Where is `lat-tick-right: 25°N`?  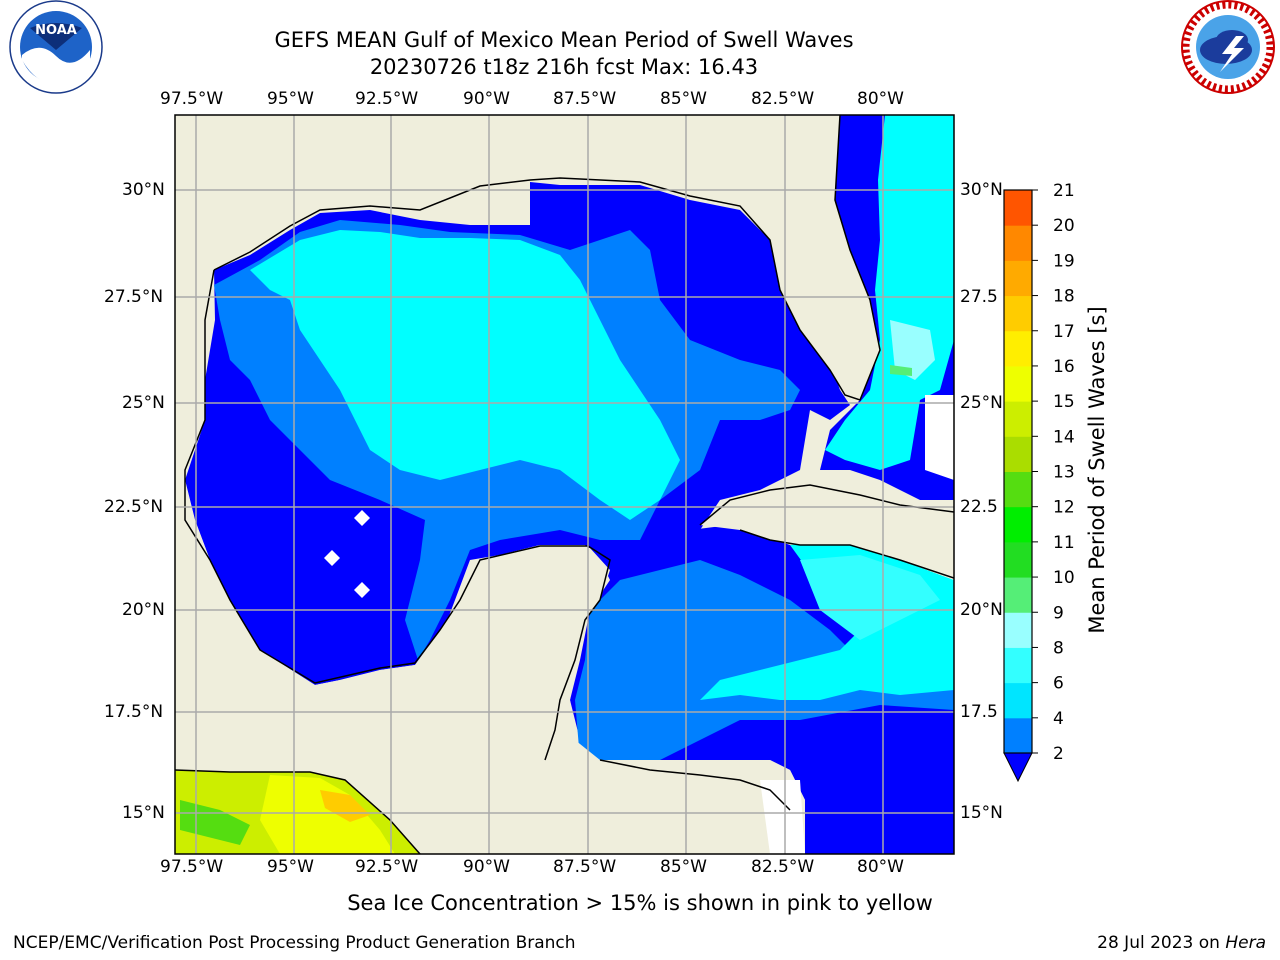 lat-tick-right: 25°N is located at coordinates (981, 403).